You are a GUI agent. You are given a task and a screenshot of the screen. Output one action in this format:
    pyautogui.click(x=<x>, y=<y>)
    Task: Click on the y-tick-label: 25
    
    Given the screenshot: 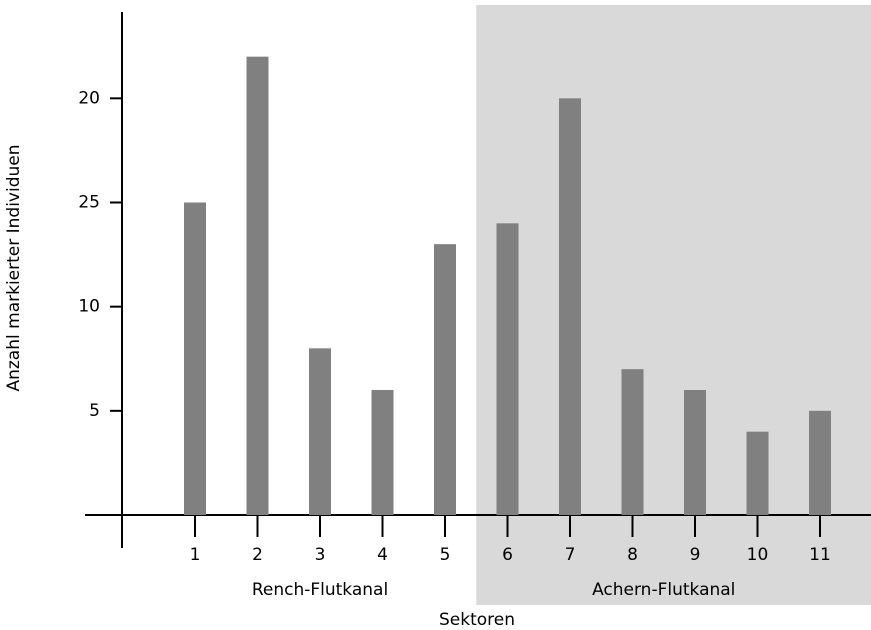 What is the action you would take?
    pyautogui.click(x=89, y=203)
    